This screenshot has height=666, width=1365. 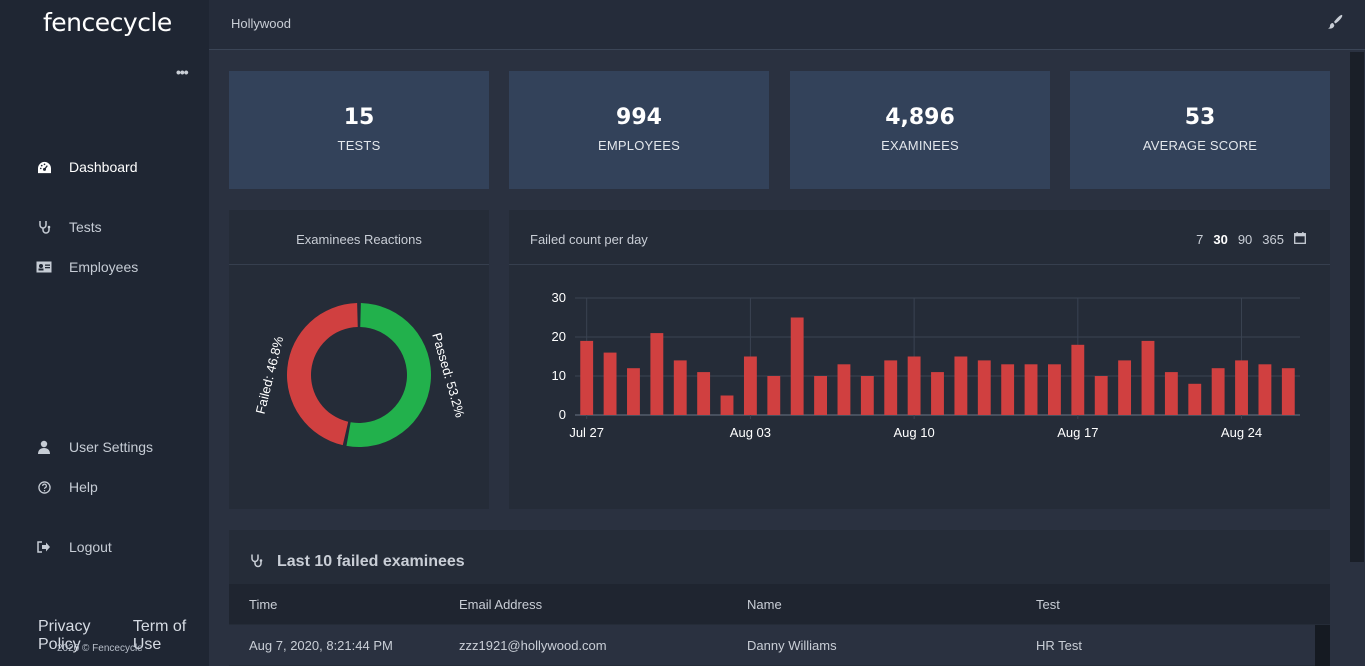 What do you see at coordinates (359, 145) in the screenshot?
I see `stat-label: TESTS` at bounding box center [359, 145].